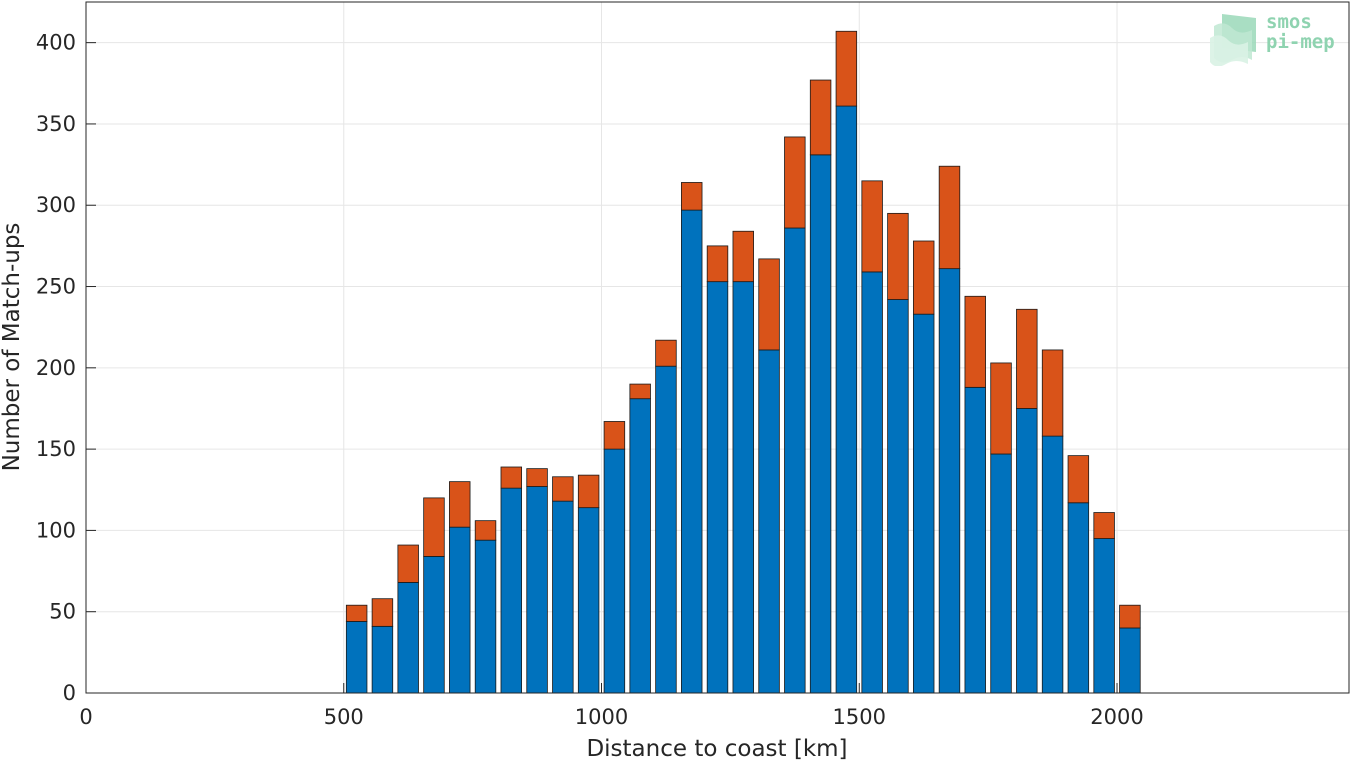  What do you see at coordinates (1289, 22) in the screenshot?
I see `logo-text-smos: smos` at bounding box center [1289, 22].